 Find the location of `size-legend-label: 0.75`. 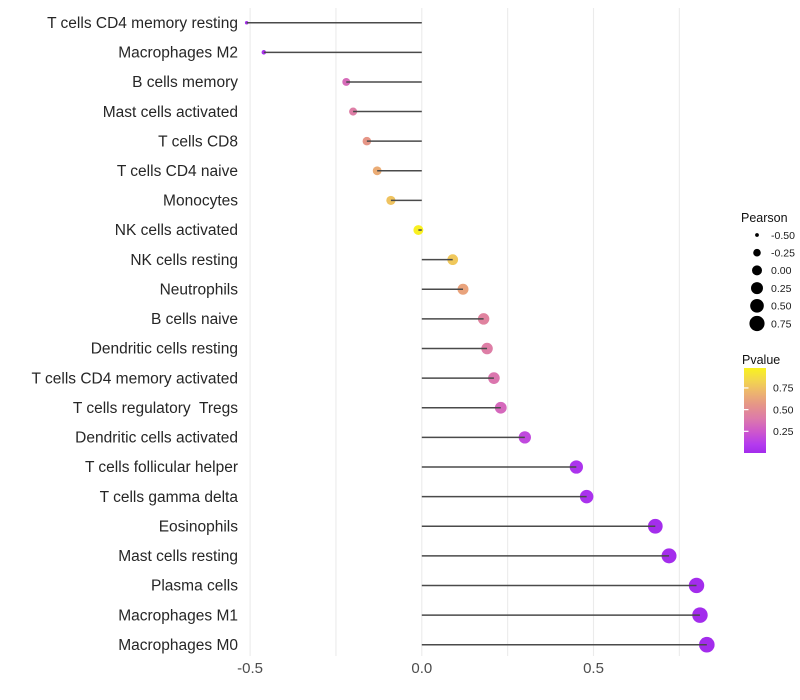

size-legend-label: 0.75 is located at coordinates (781, 324).